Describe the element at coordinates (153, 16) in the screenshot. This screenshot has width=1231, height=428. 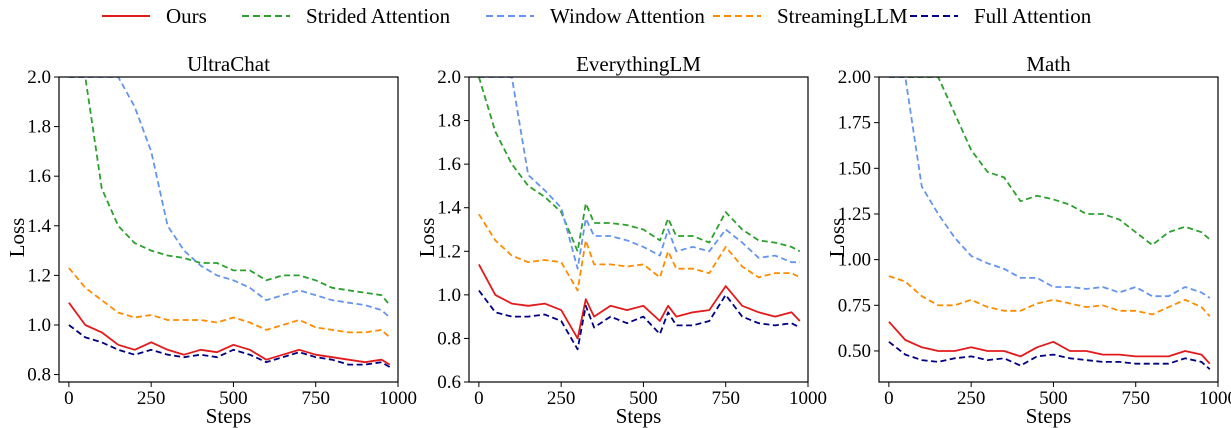
I see `legend-item-ours: Ours` at that location.